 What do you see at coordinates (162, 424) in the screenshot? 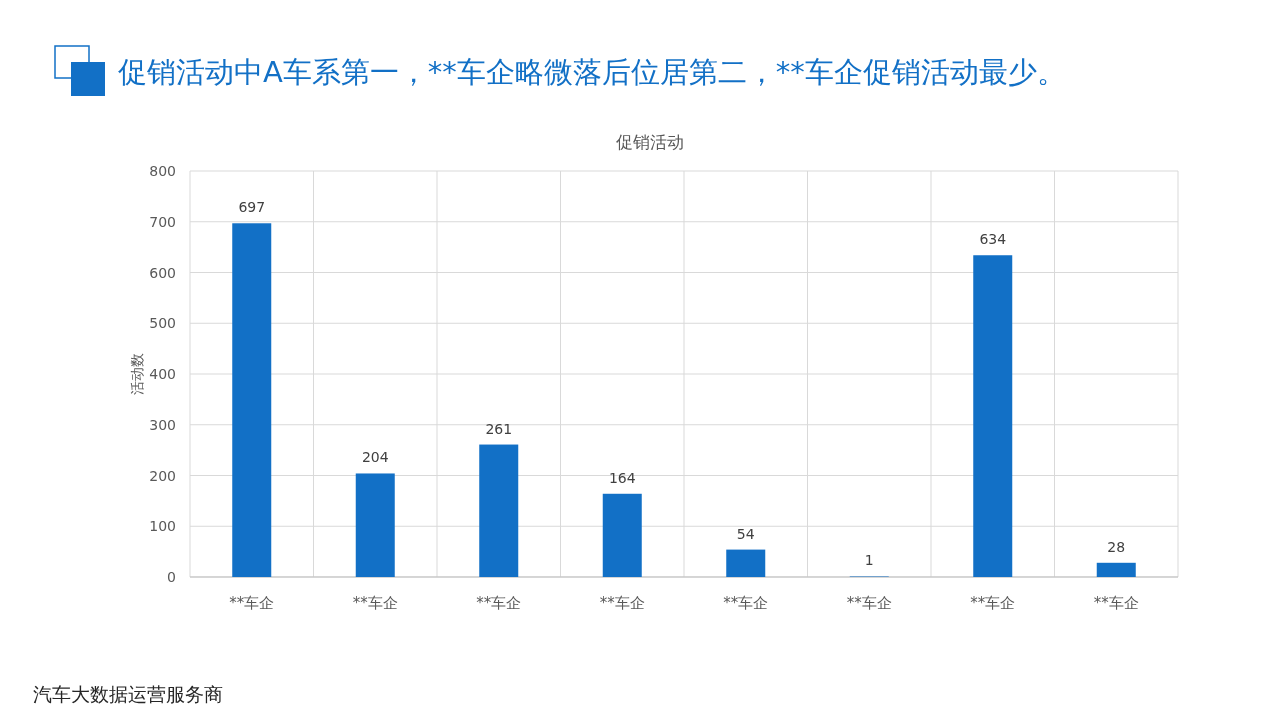
I see `y-tick-label: 300` at bounding box center [162, 424].